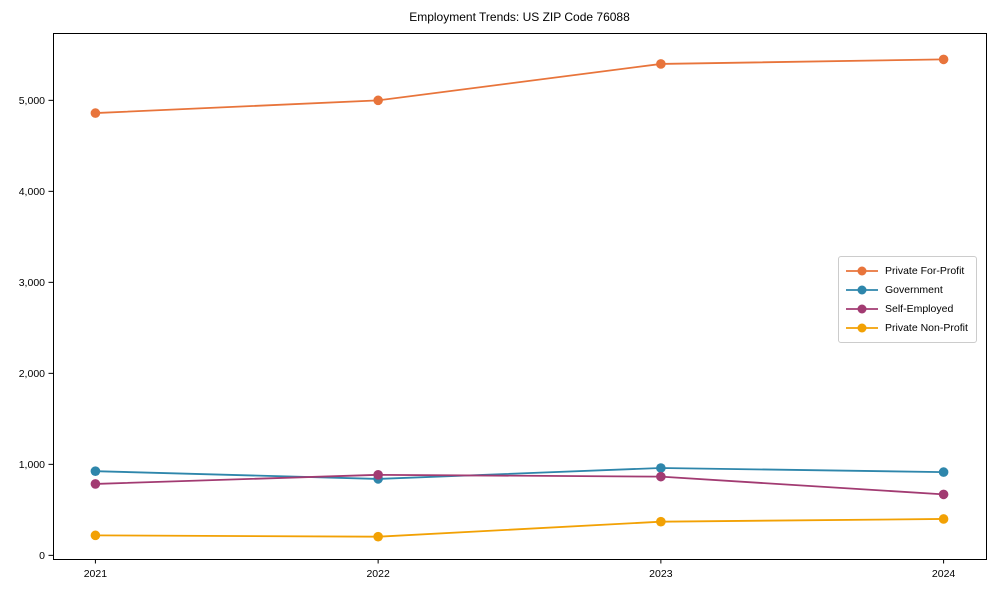 This screenshot has width=1000, height=600. What do you see at coordinates (925, 270) in the screenshot?
I see `legend-label: Private For-Profit` at bounding box center [925, 270].